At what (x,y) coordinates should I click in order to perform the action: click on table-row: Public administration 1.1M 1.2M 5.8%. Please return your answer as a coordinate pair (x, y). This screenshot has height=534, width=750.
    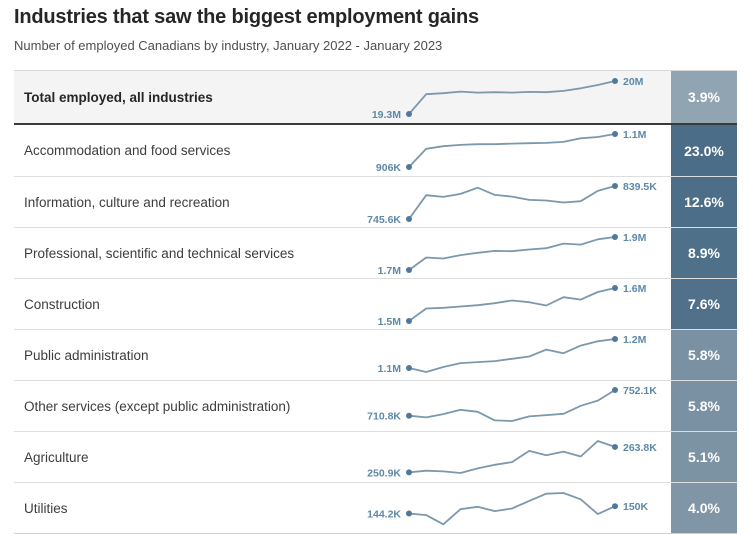
    Looking at the image, I should click on (375, 354).